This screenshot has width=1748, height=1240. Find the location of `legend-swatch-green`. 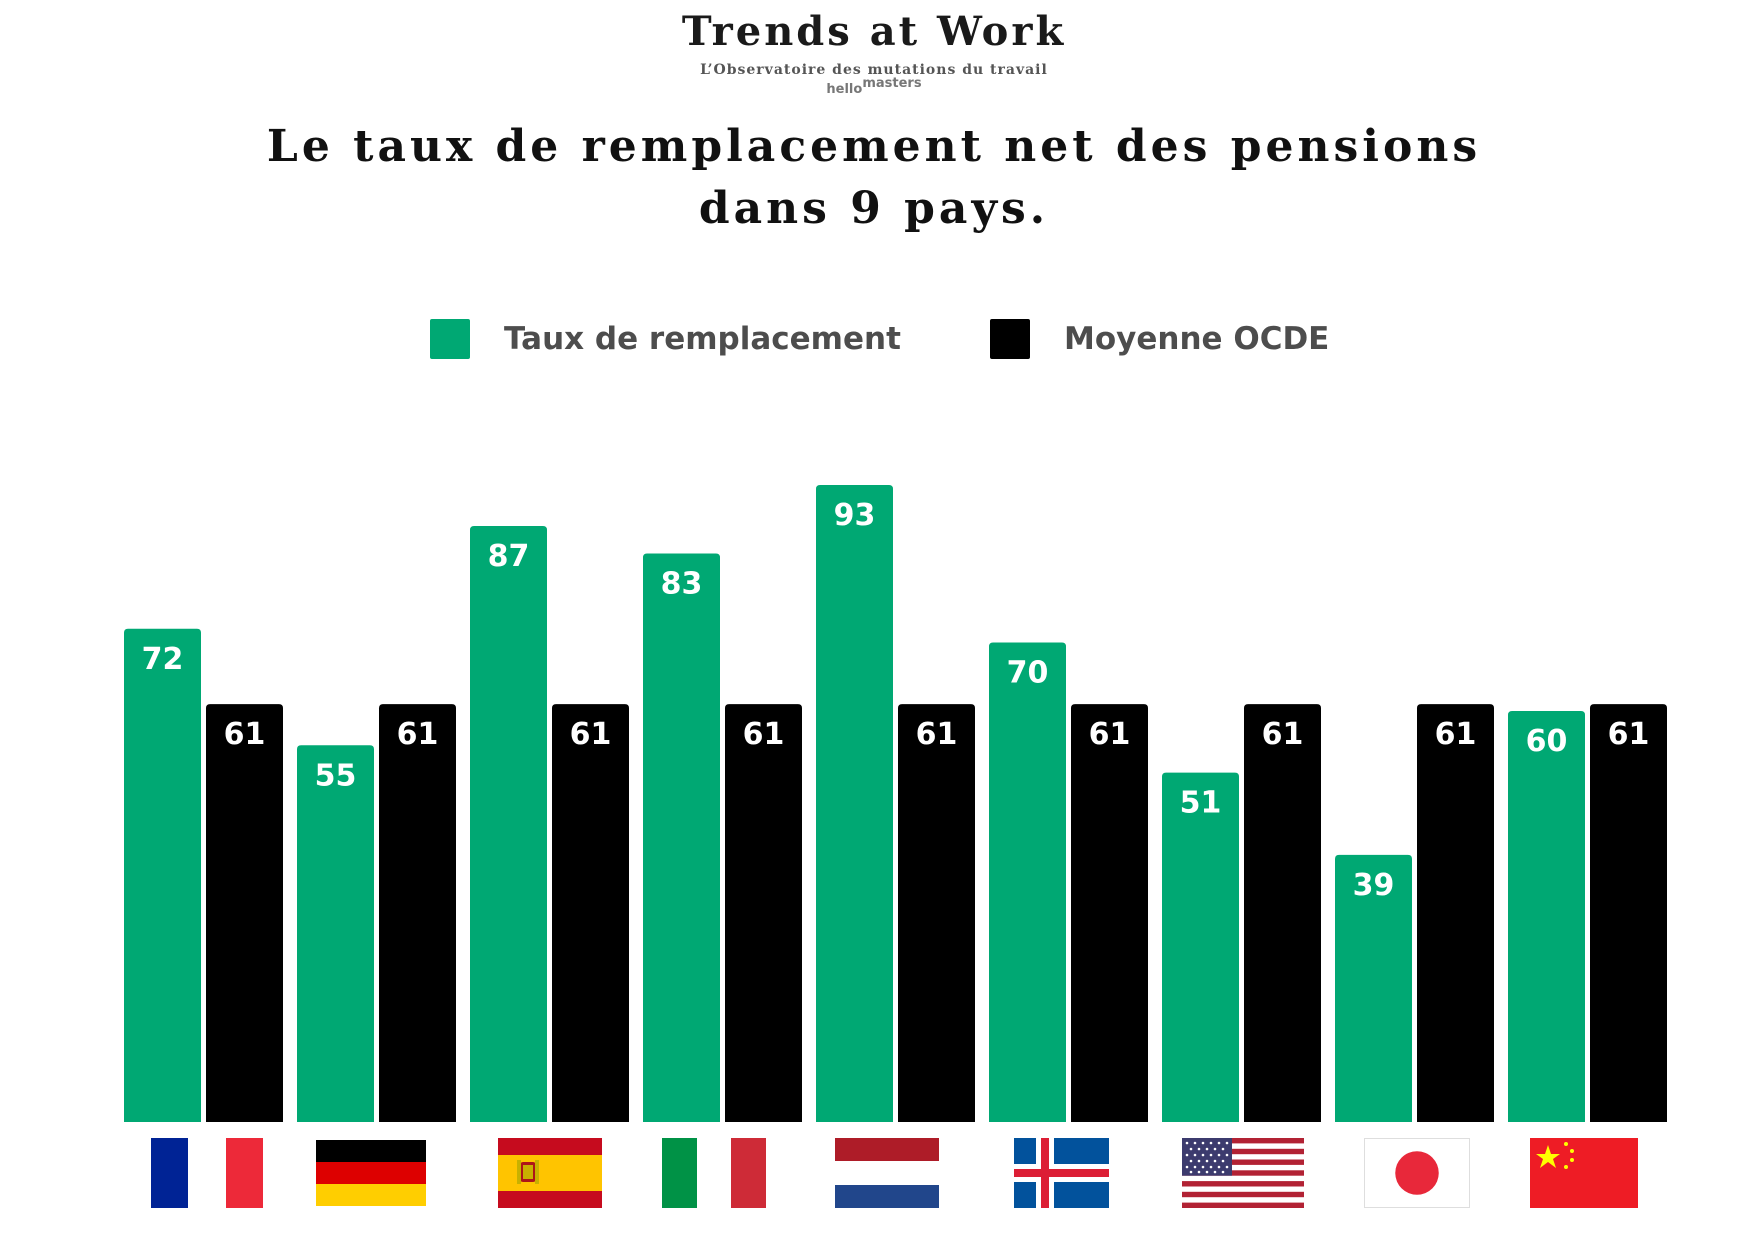

legend-swatch-green is located at coordinates (450, 339).